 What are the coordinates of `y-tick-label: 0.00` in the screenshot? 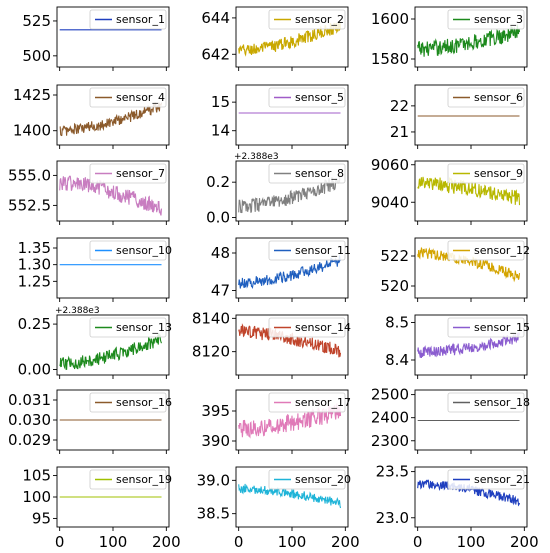 It's located at (34, 370).